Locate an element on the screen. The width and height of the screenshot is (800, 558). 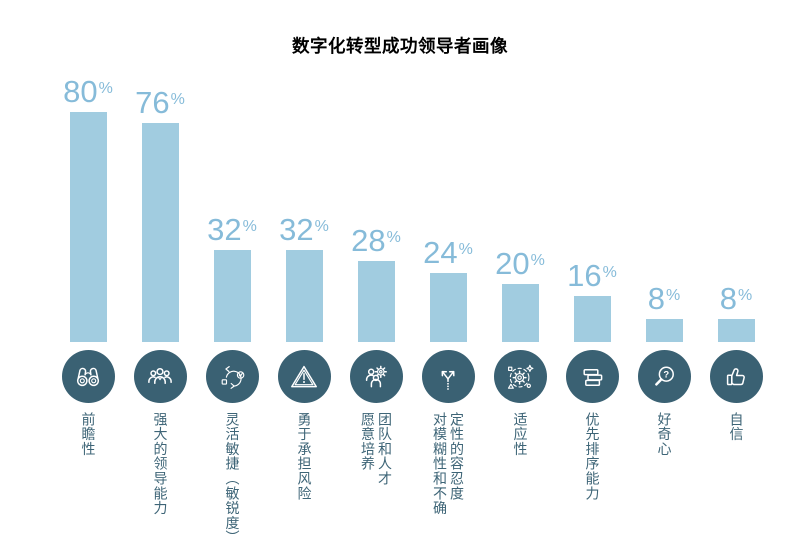
value-label: 32% is located at coordinates (304, 229).